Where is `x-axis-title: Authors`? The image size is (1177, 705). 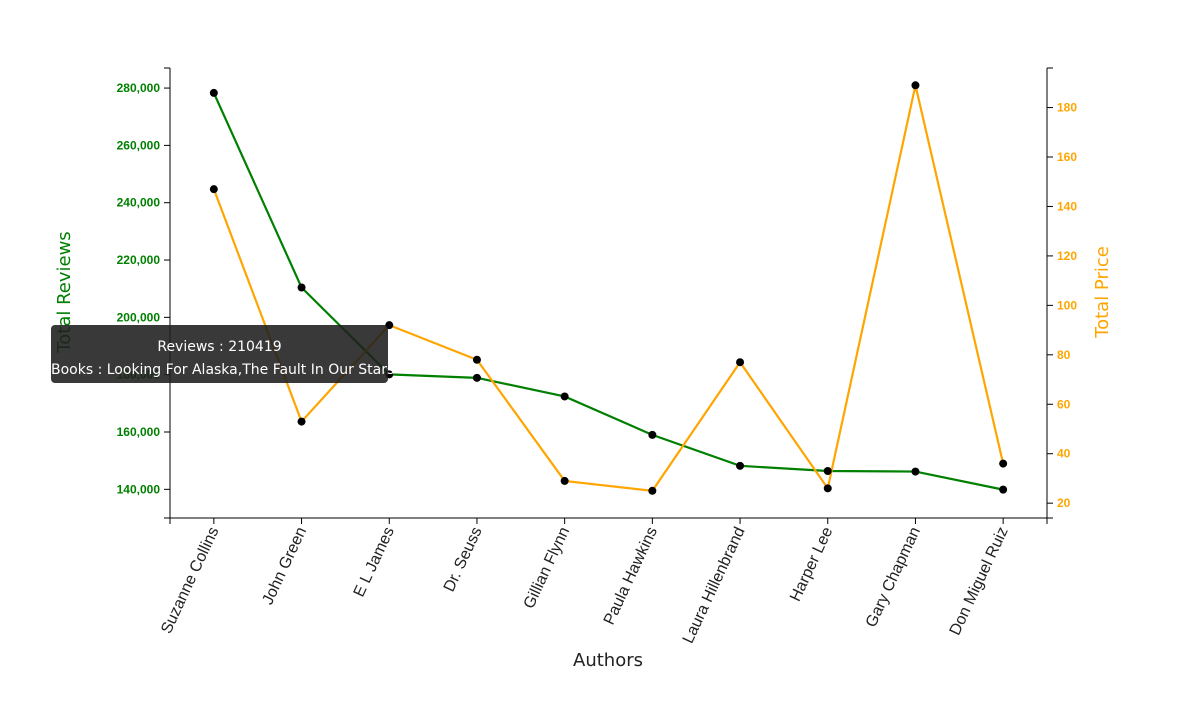 x-axis-title: Authors is located at coordinates (608, 660).